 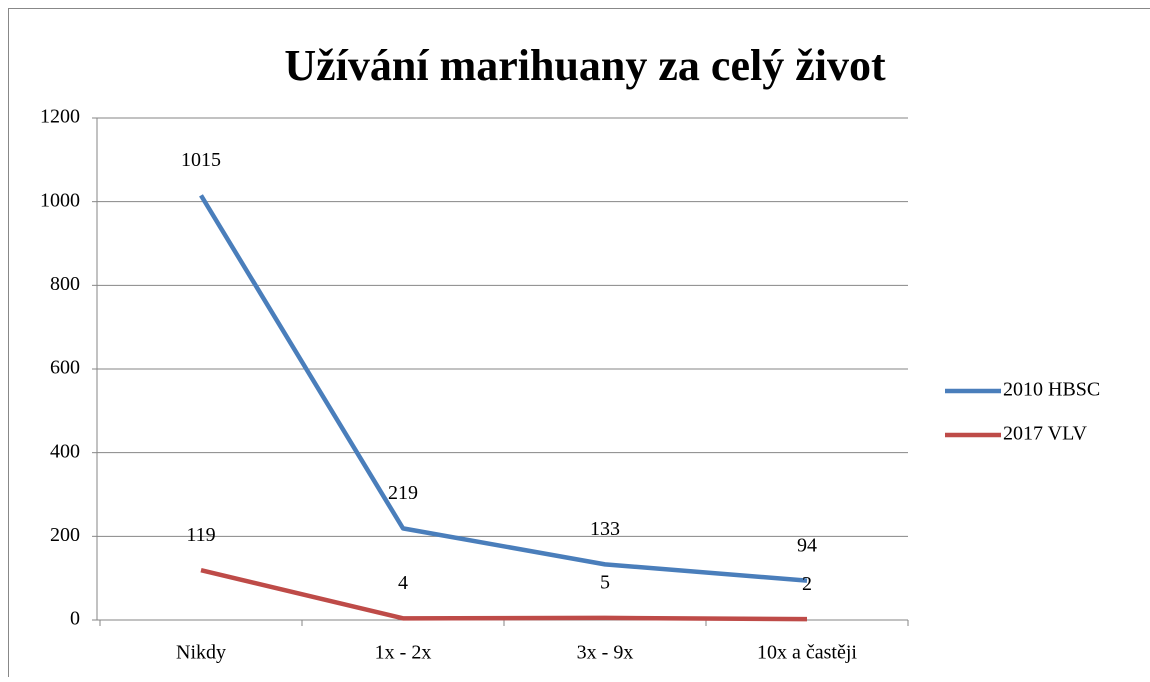 I want to click on series-line, so click(x=504, y=594).